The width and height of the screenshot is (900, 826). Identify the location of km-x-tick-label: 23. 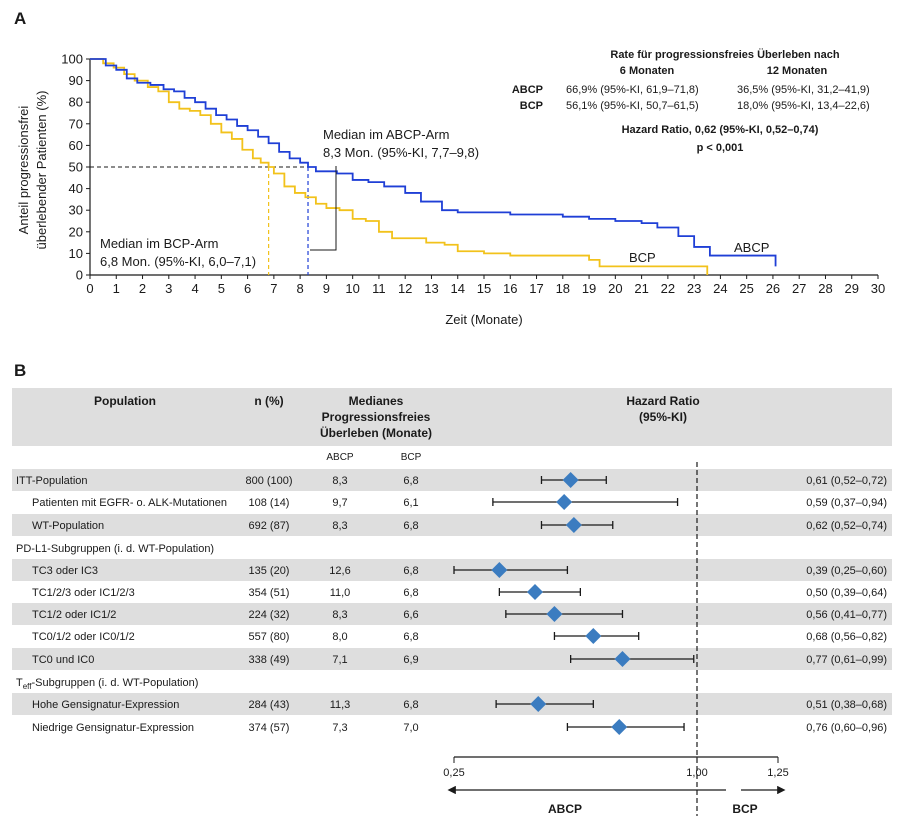
(694, 288).